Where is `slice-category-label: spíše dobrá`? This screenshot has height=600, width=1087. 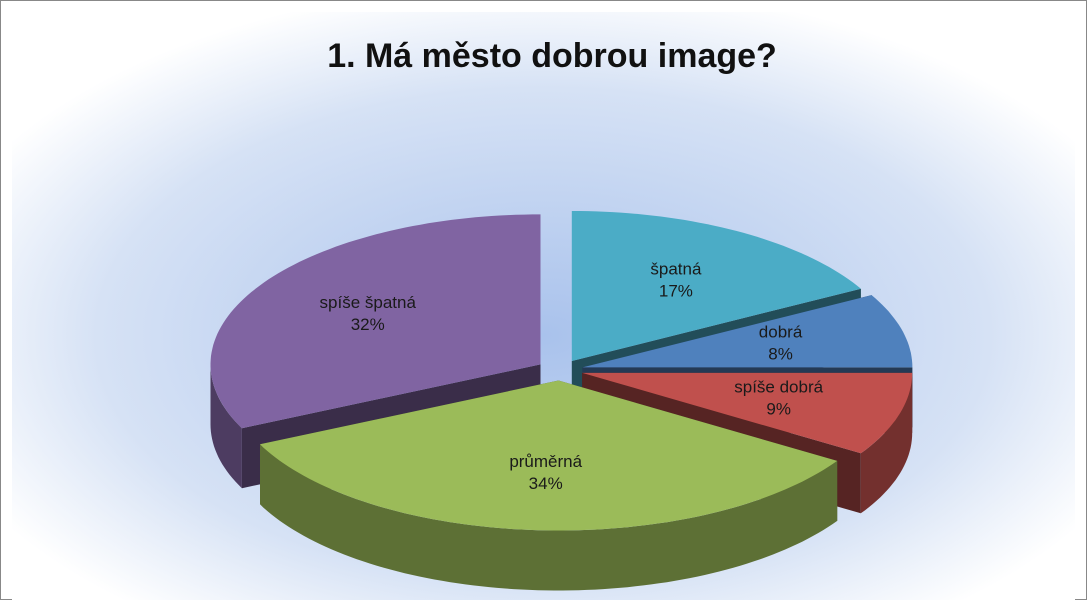
slice-category-label: spíše dobrá is located at coordinates (778, 386).